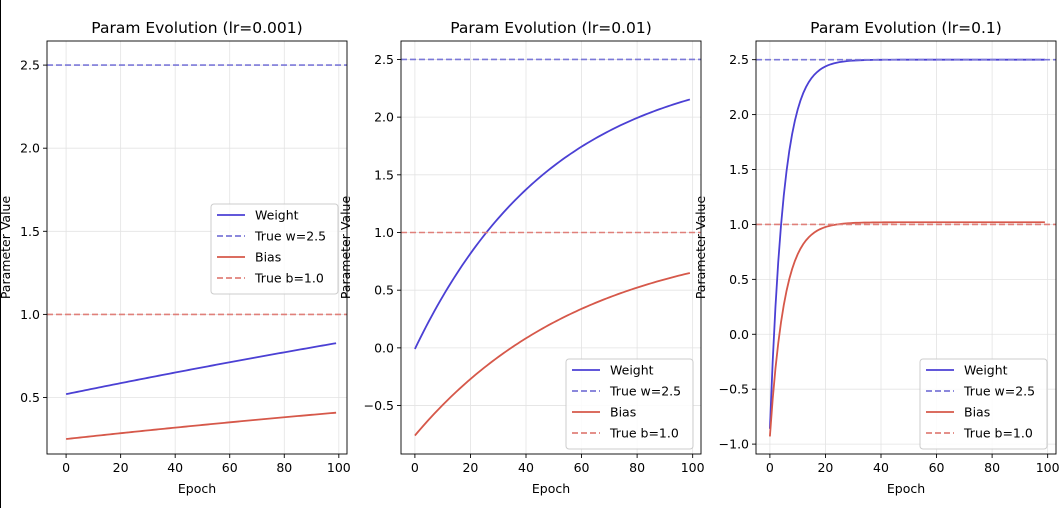  Describe the element at coordinates (551, 28) in the screenshot. I see `chart-title: Param Evolution (lr=0.01)` at that location.